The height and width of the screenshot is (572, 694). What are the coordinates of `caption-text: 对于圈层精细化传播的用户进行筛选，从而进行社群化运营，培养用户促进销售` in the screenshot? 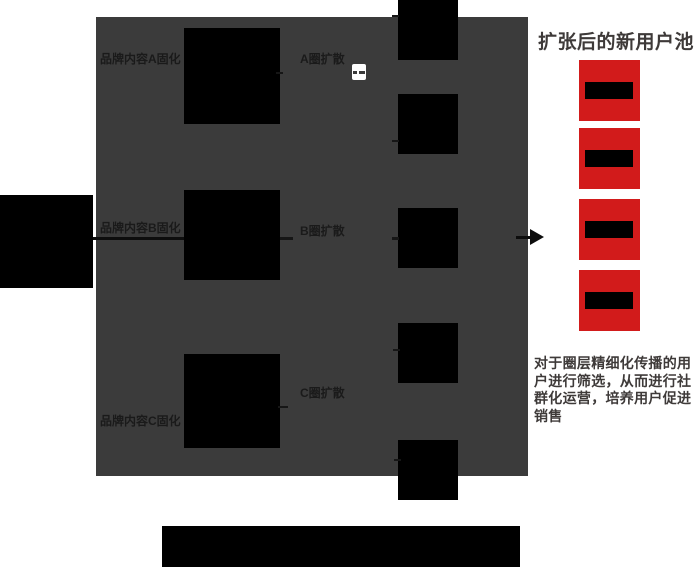 It's located at (613, 389).